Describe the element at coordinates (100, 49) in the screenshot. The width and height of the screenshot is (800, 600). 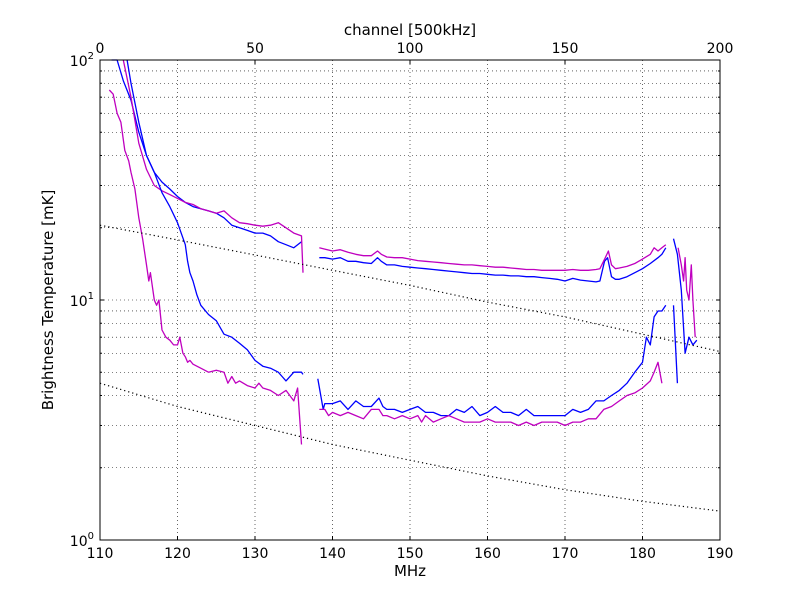
I see `top-tick-label: 0` at that location.